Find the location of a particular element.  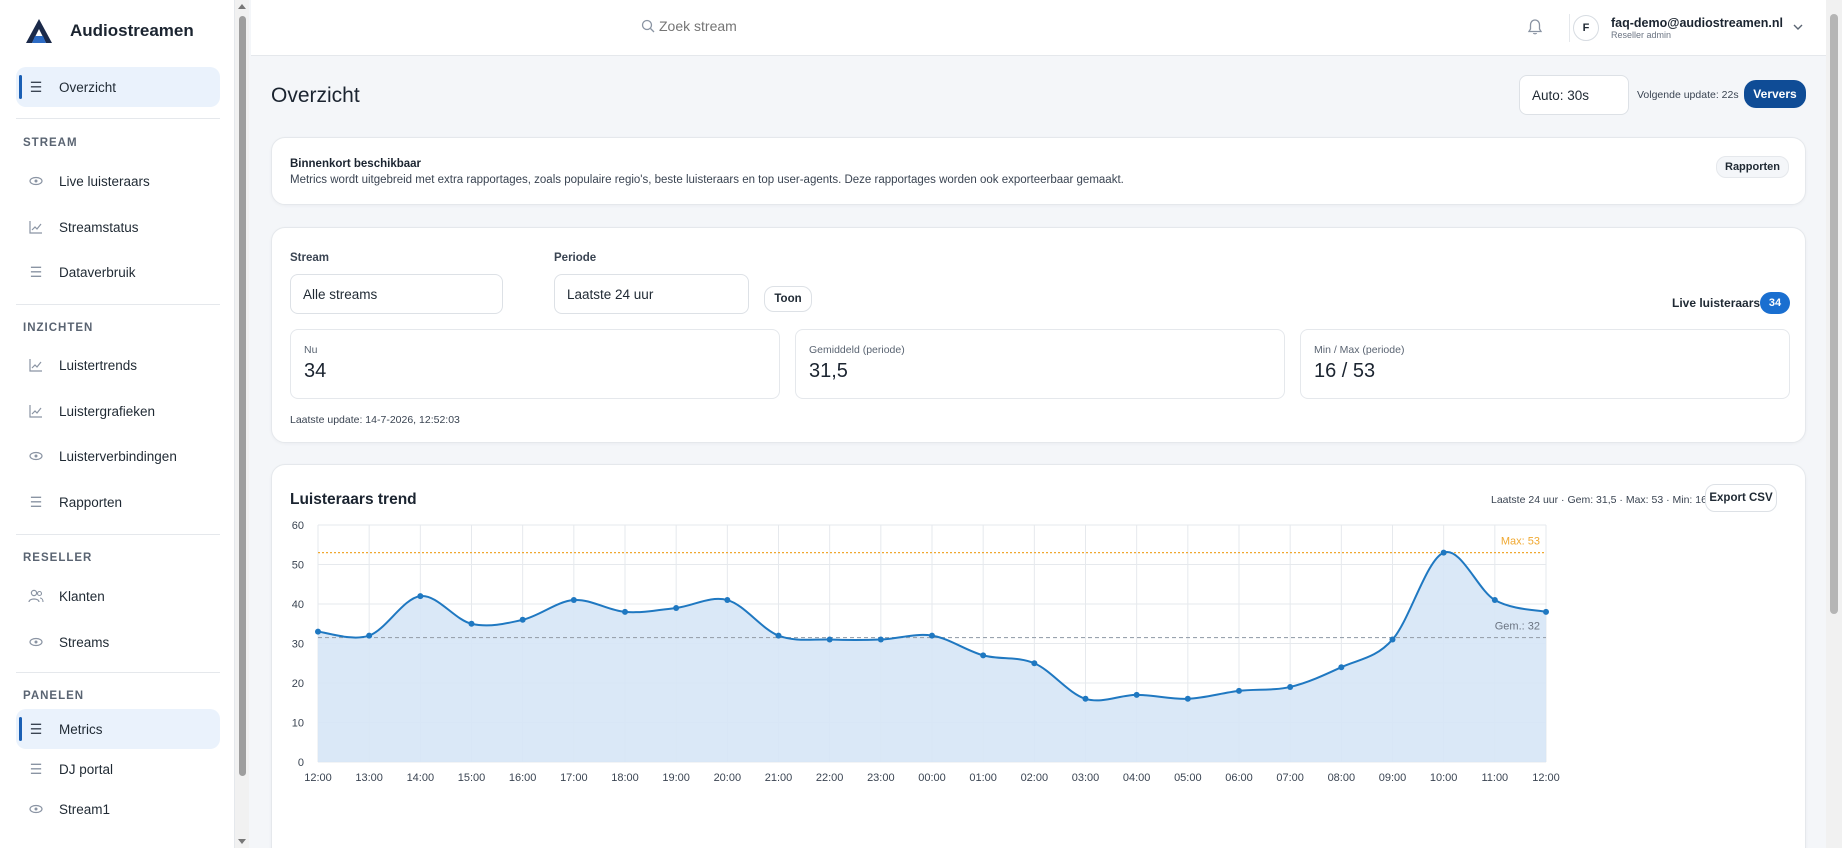

y-tick-label: 10 is located at coordinates (298, 724).